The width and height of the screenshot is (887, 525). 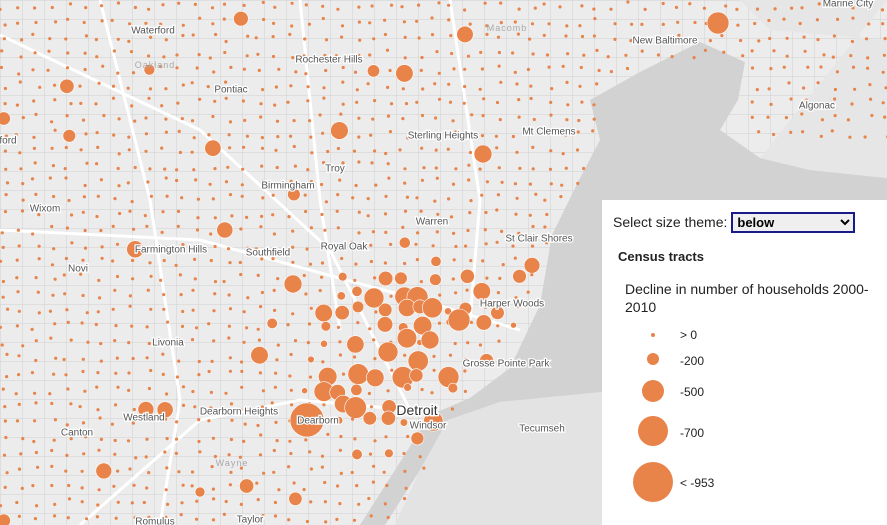 What do you see at coordinates (171, 250) in the screenshot?
I see `place-label: Farmington Hills` at bounding box center [171, 250].